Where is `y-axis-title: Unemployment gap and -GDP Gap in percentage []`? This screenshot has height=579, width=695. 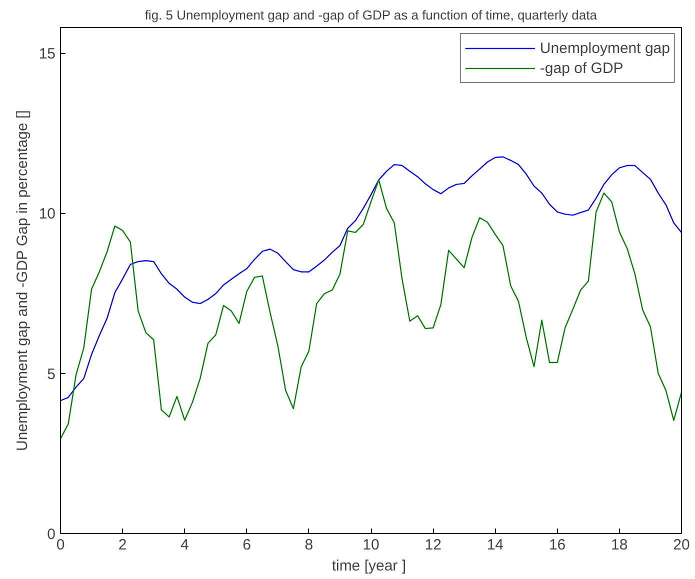
y-axis-title: Unemployment gap and -GDP Gap in percentage [] is located at coordinates (22, 281).